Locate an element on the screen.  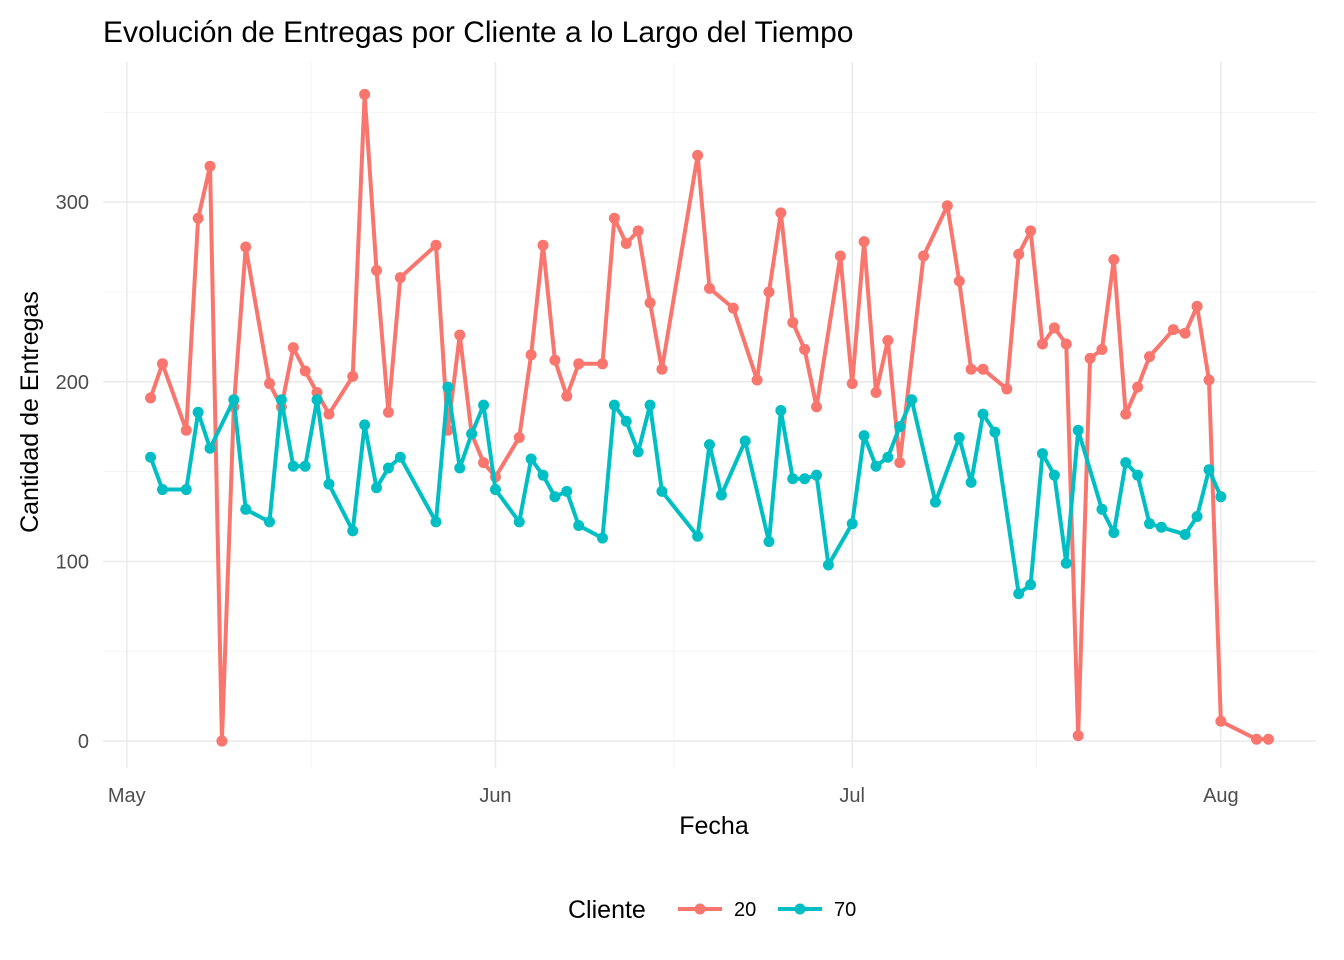
legend-label: 20 is located at coordinates (745, 910).